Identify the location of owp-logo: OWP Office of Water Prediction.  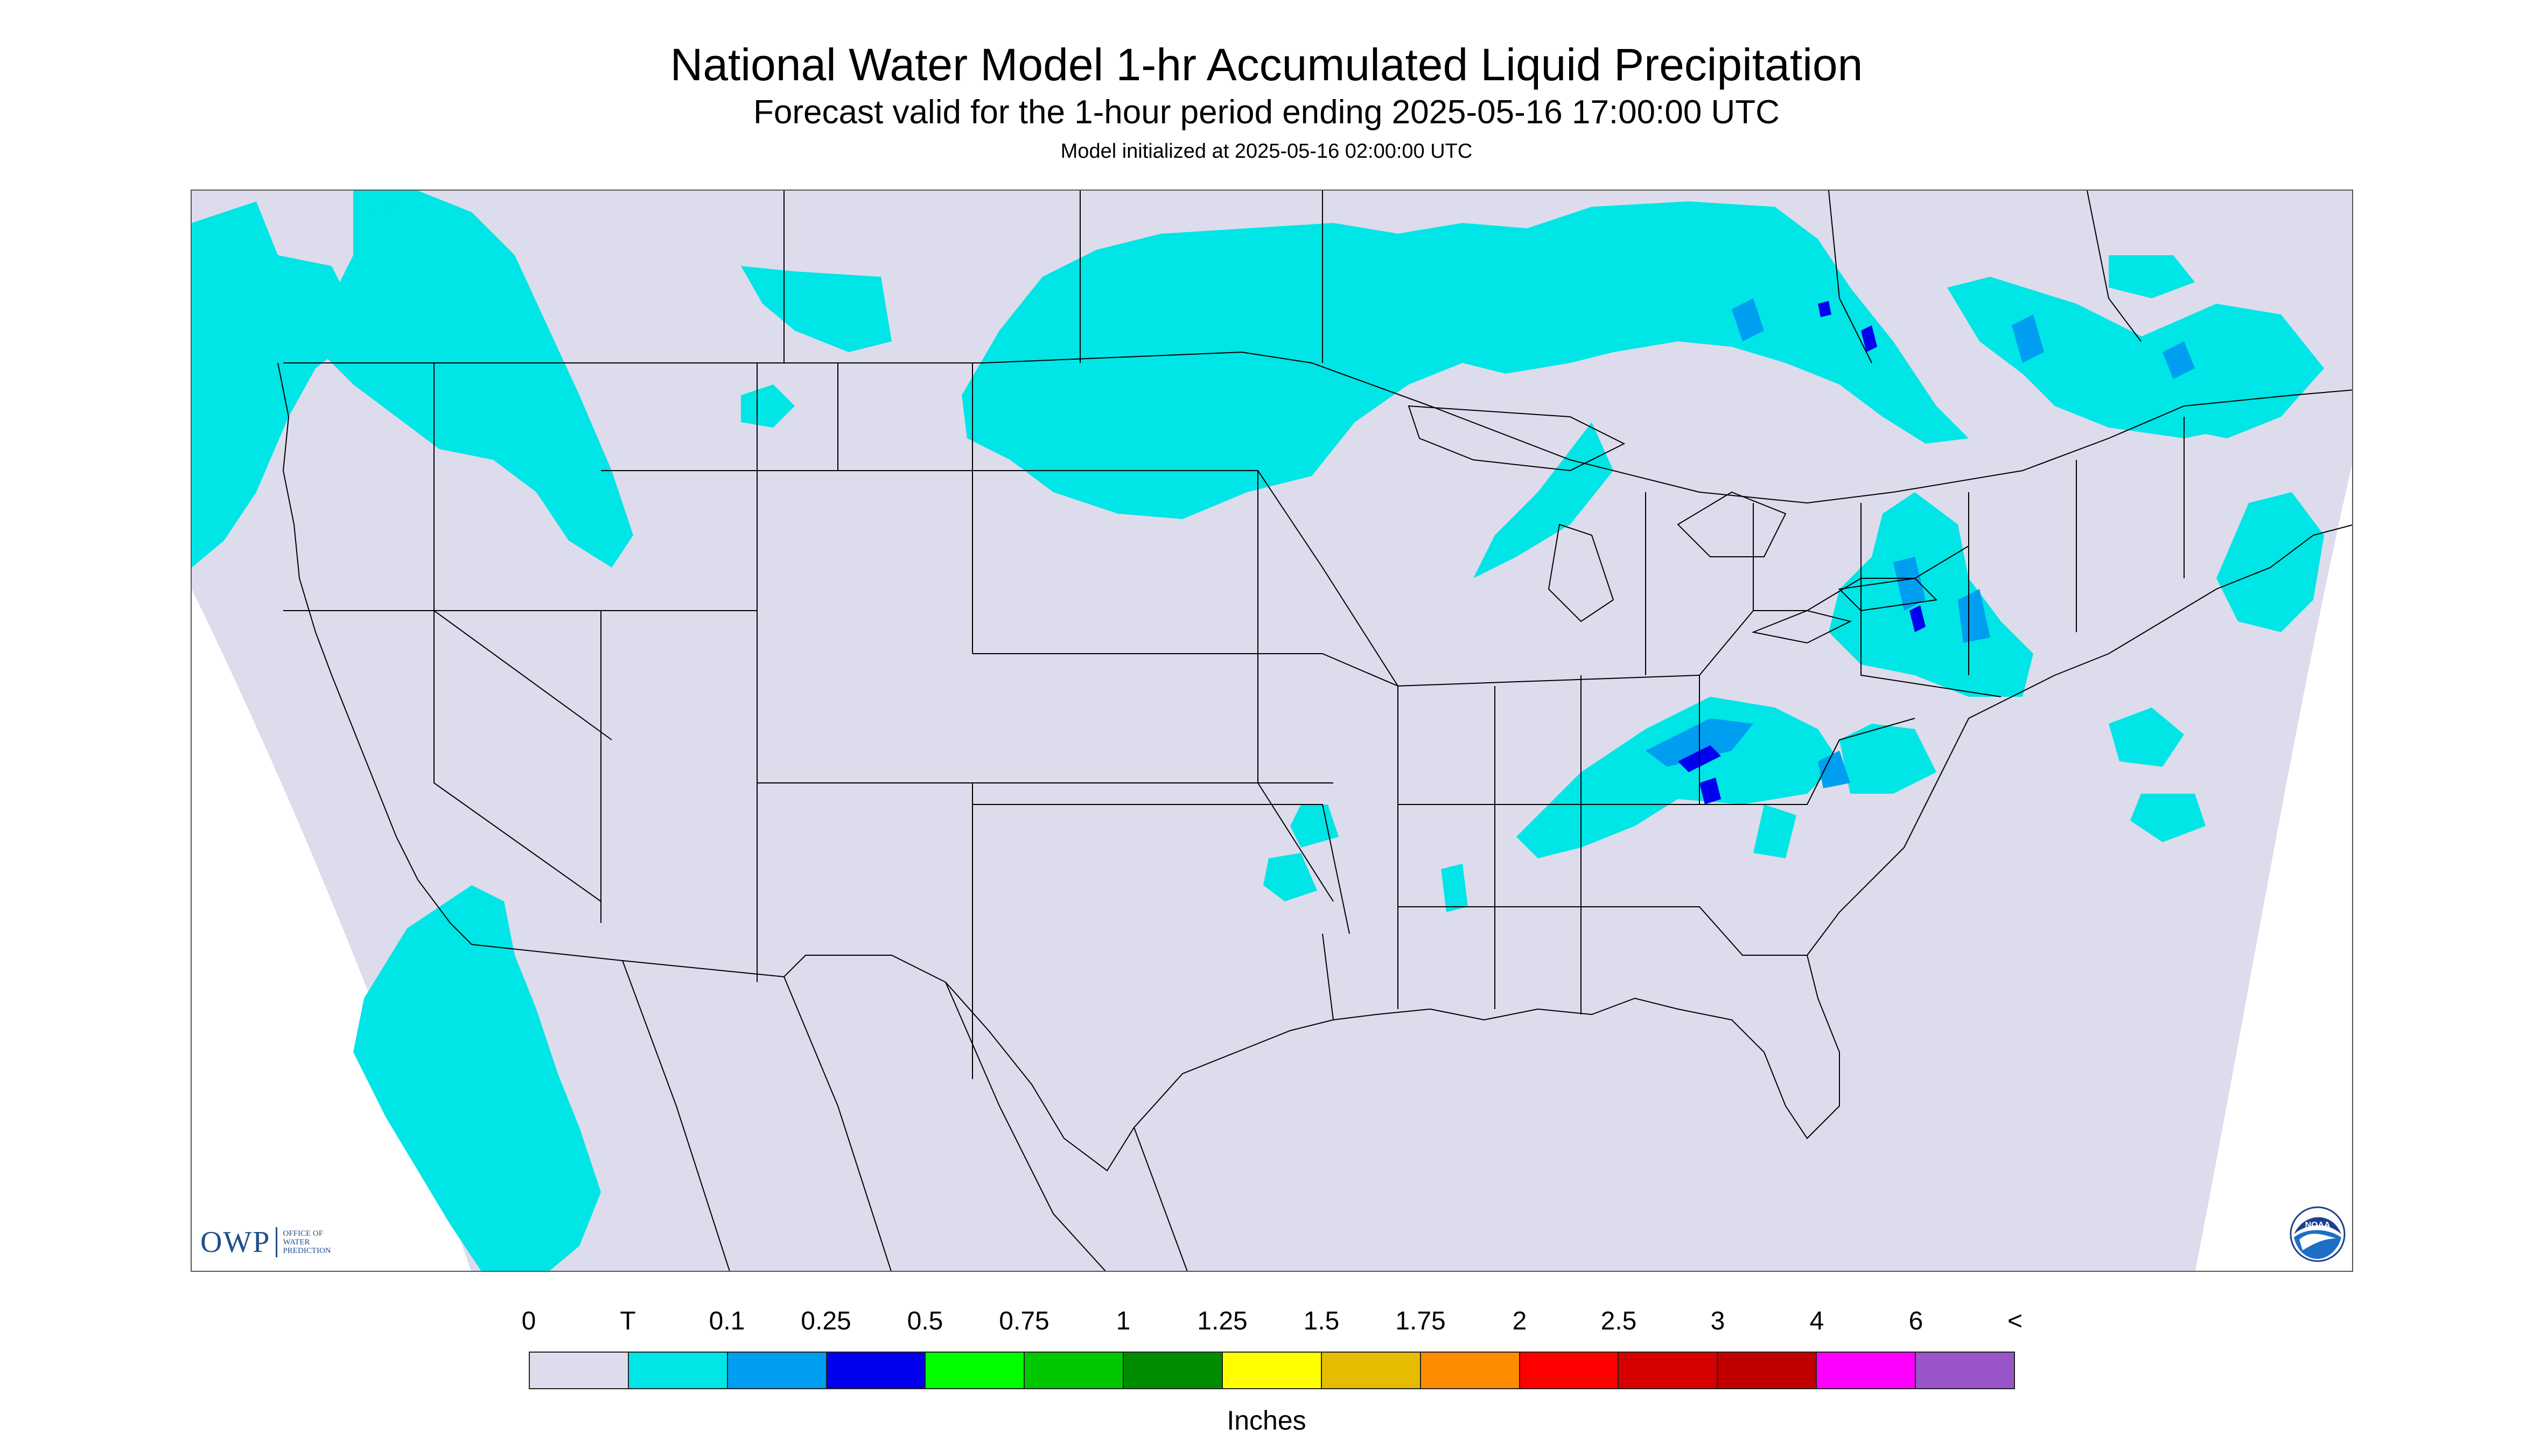
(265, 1242).